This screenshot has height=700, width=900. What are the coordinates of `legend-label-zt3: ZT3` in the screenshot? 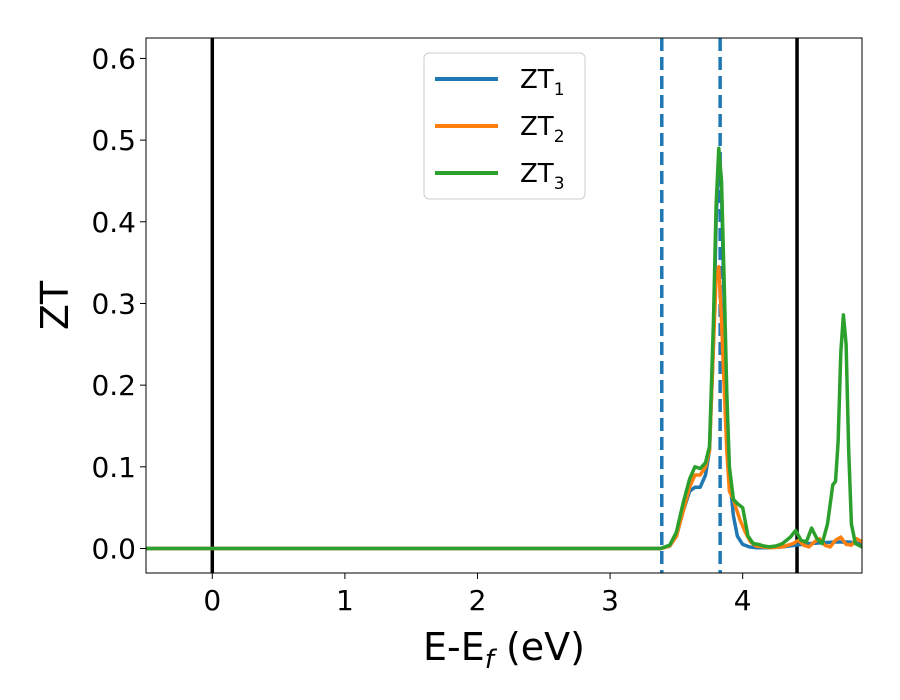 It's located at (542, 176).